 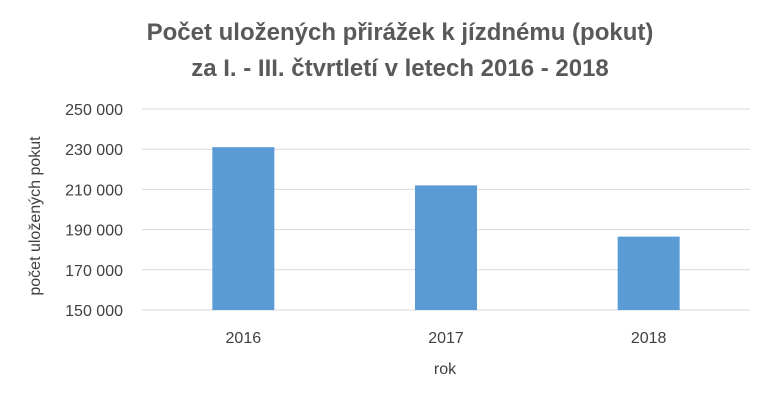 What do you see at coordinates (94, 110) in the screenshot?
I see `y-tick-label: 250 000` at bounding box center [94, 110].